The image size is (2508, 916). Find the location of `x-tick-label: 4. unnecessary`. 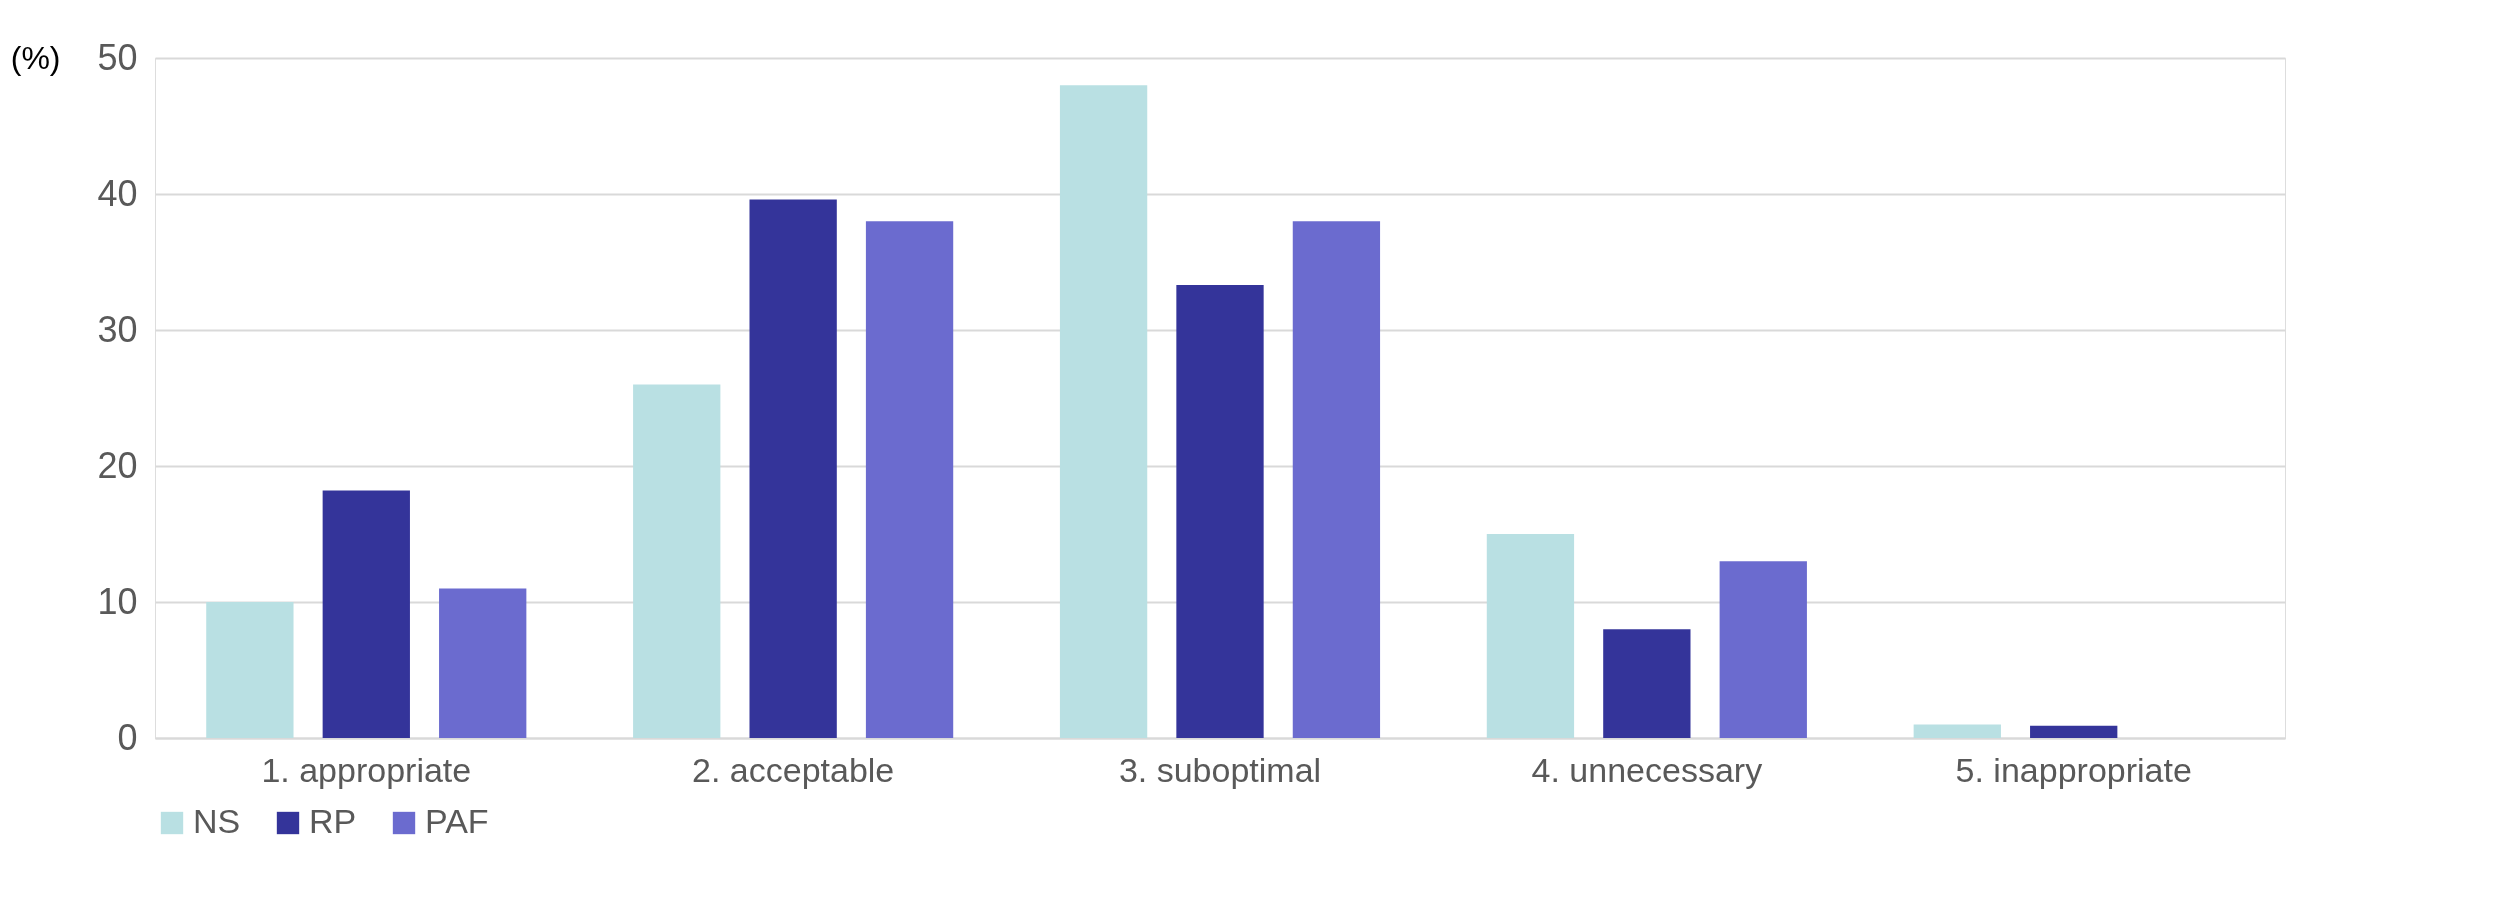

x-tick-label: 4. unnecessary is located at coordinates (1647, 769).